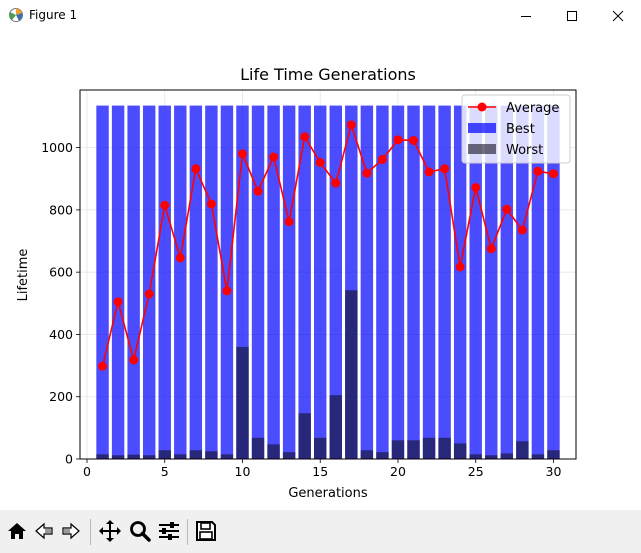 The height and width of the screenshot is (553, 641). Describe the element at coordinates (320, 15) in the screenshot. I see `window-titlebar: Figure 1` at that location.